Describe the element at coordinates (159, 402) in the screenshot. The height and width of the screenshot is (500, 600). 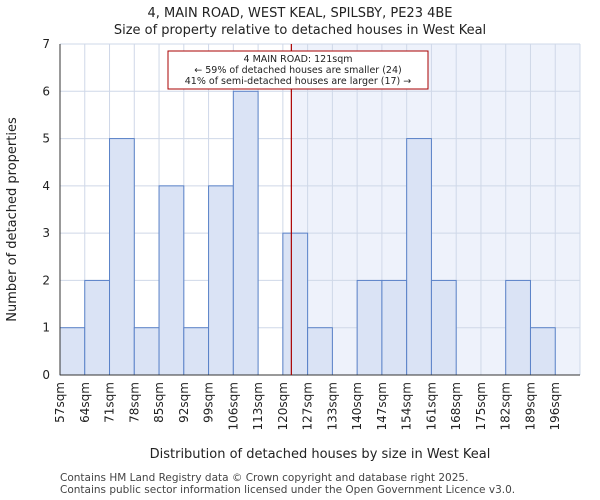
I see `x-tick-label: 85sqm` at that location.